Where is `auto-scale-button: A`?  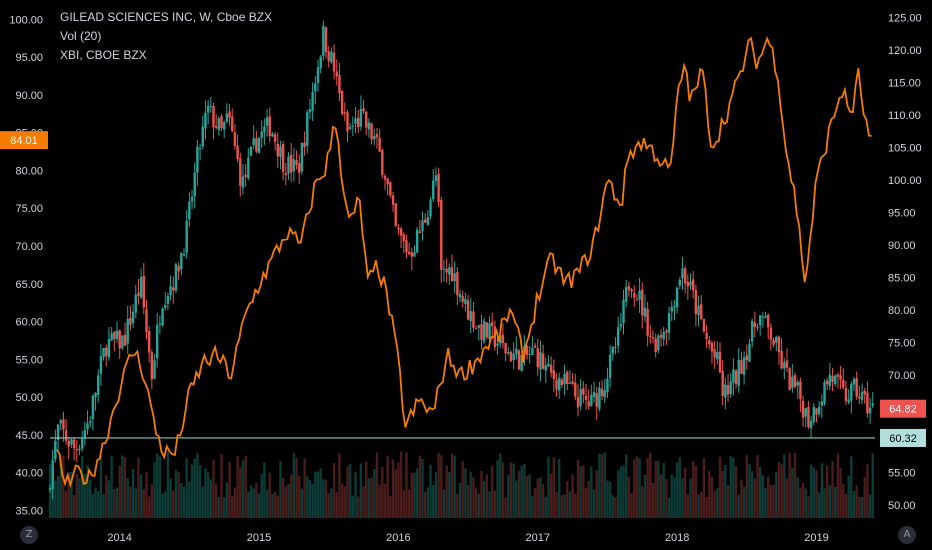
auto-scale-button: A is located at coordinates (907, 535).